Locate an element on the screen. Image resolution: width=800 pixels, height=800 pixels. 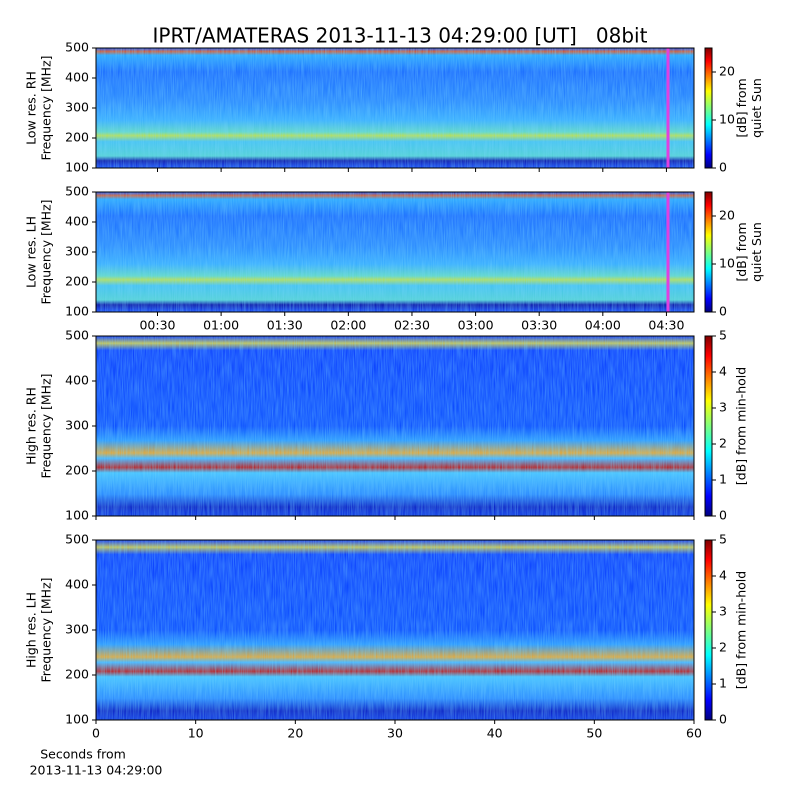
x-tick-label: 01:30 is located at coordinates (285, 325).